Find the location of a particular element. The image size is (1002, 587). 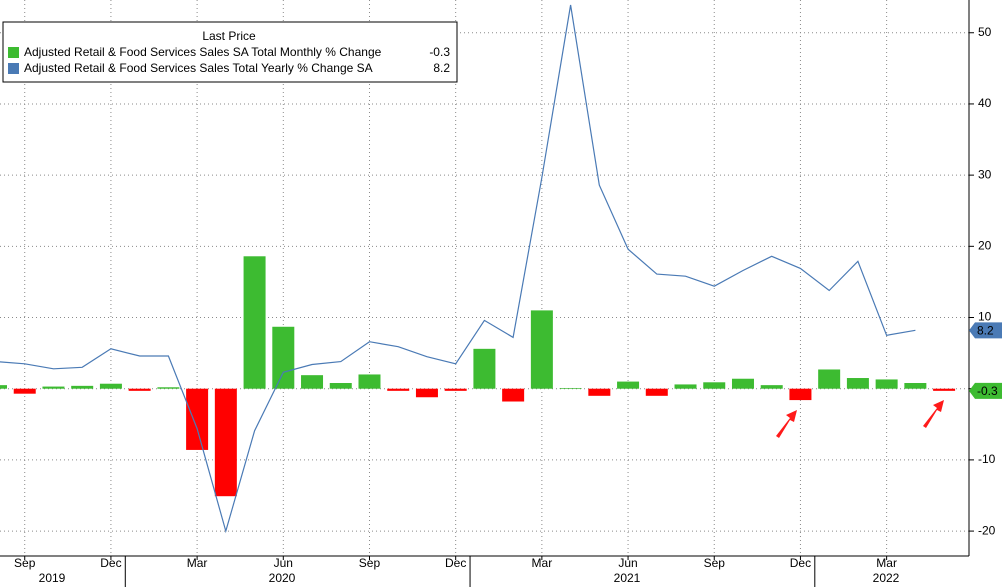

legend-value: -0.3 is located at coordinates (439, 52).